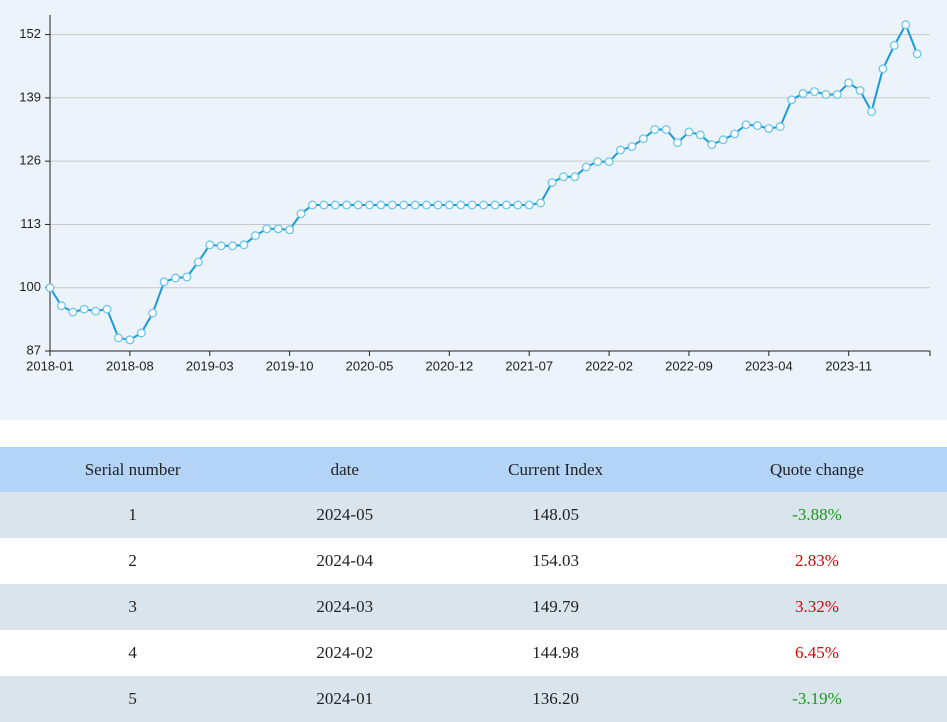  I want to click on table-cell: -3.19%, so click(816, 699).